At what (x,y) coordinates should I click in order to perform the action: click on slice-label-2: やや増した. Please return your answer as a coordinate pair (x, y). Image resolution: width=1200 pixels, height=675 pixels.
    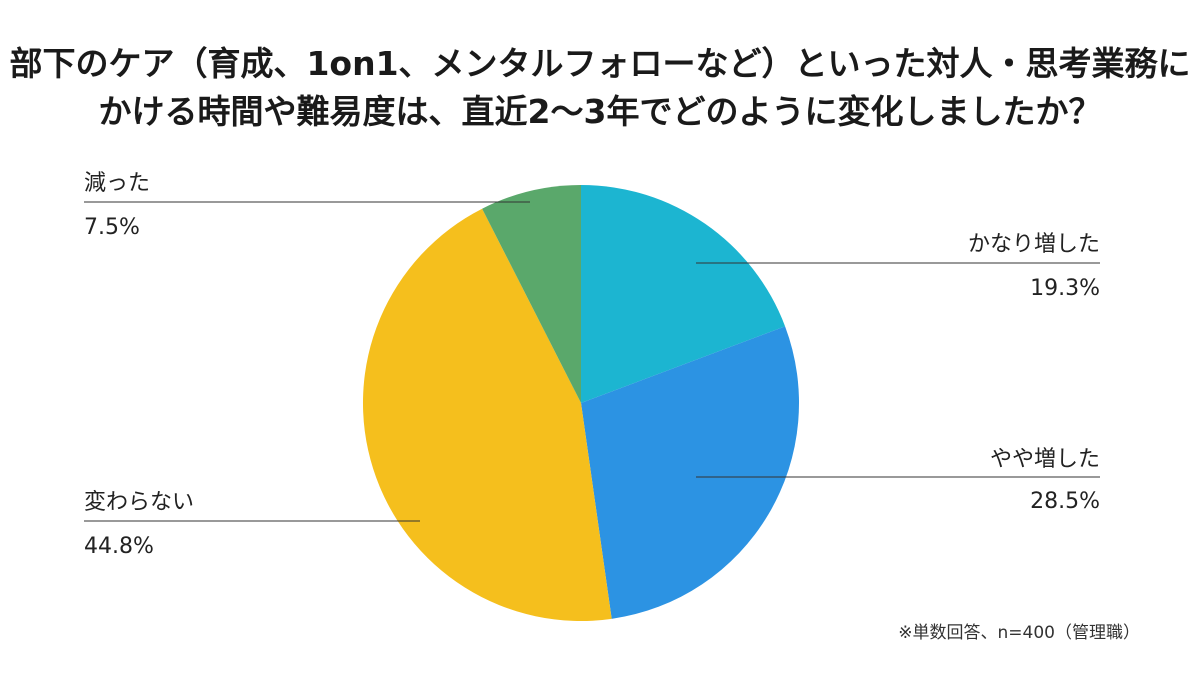
    Looking at the image, I should click on (1045, 459).